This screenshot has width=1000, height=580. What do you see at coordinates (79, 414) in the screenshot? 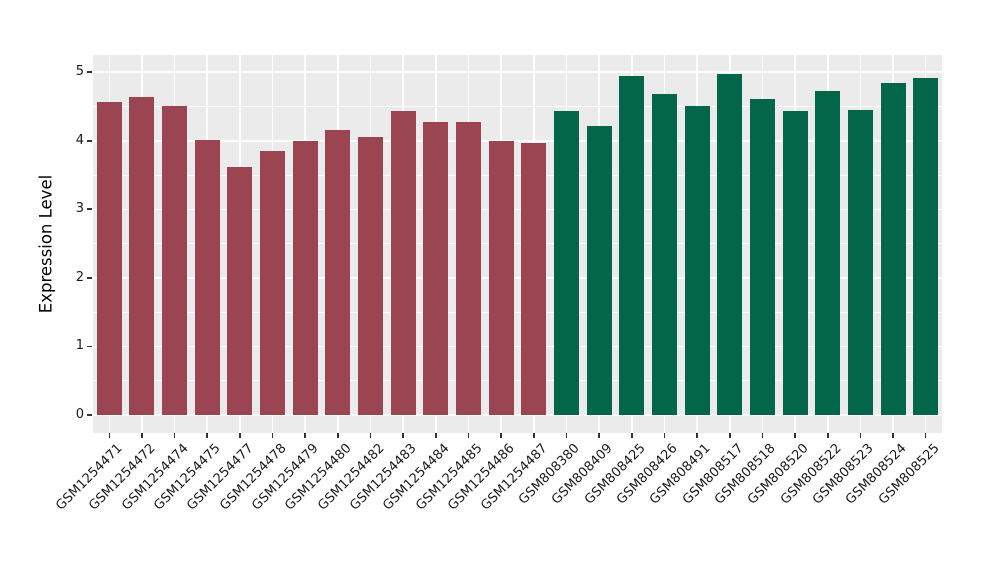
I see `y-tick-label: 0` at bounding box center [79, 414].